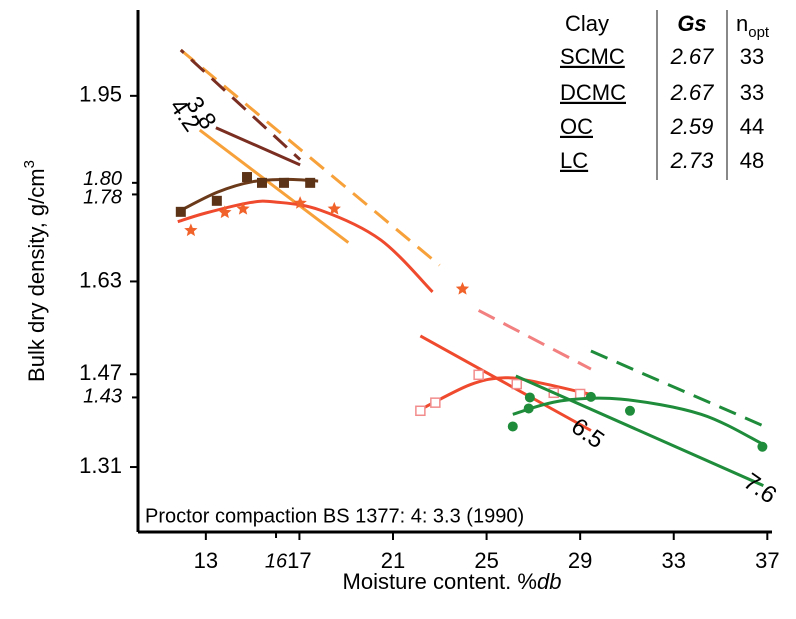 This screenshot has width=796, height=619. I want to click on table-nopt: 48, so click(752, 160).